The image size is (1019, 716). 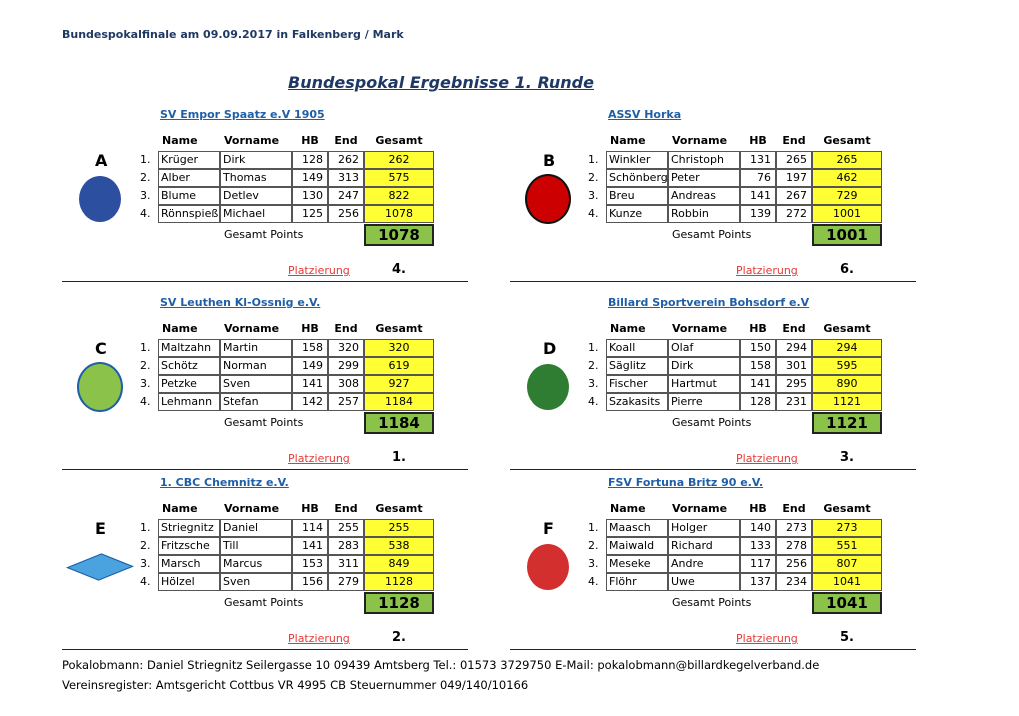 I want to click on cell: Petzke, so click(x=189, y=384).